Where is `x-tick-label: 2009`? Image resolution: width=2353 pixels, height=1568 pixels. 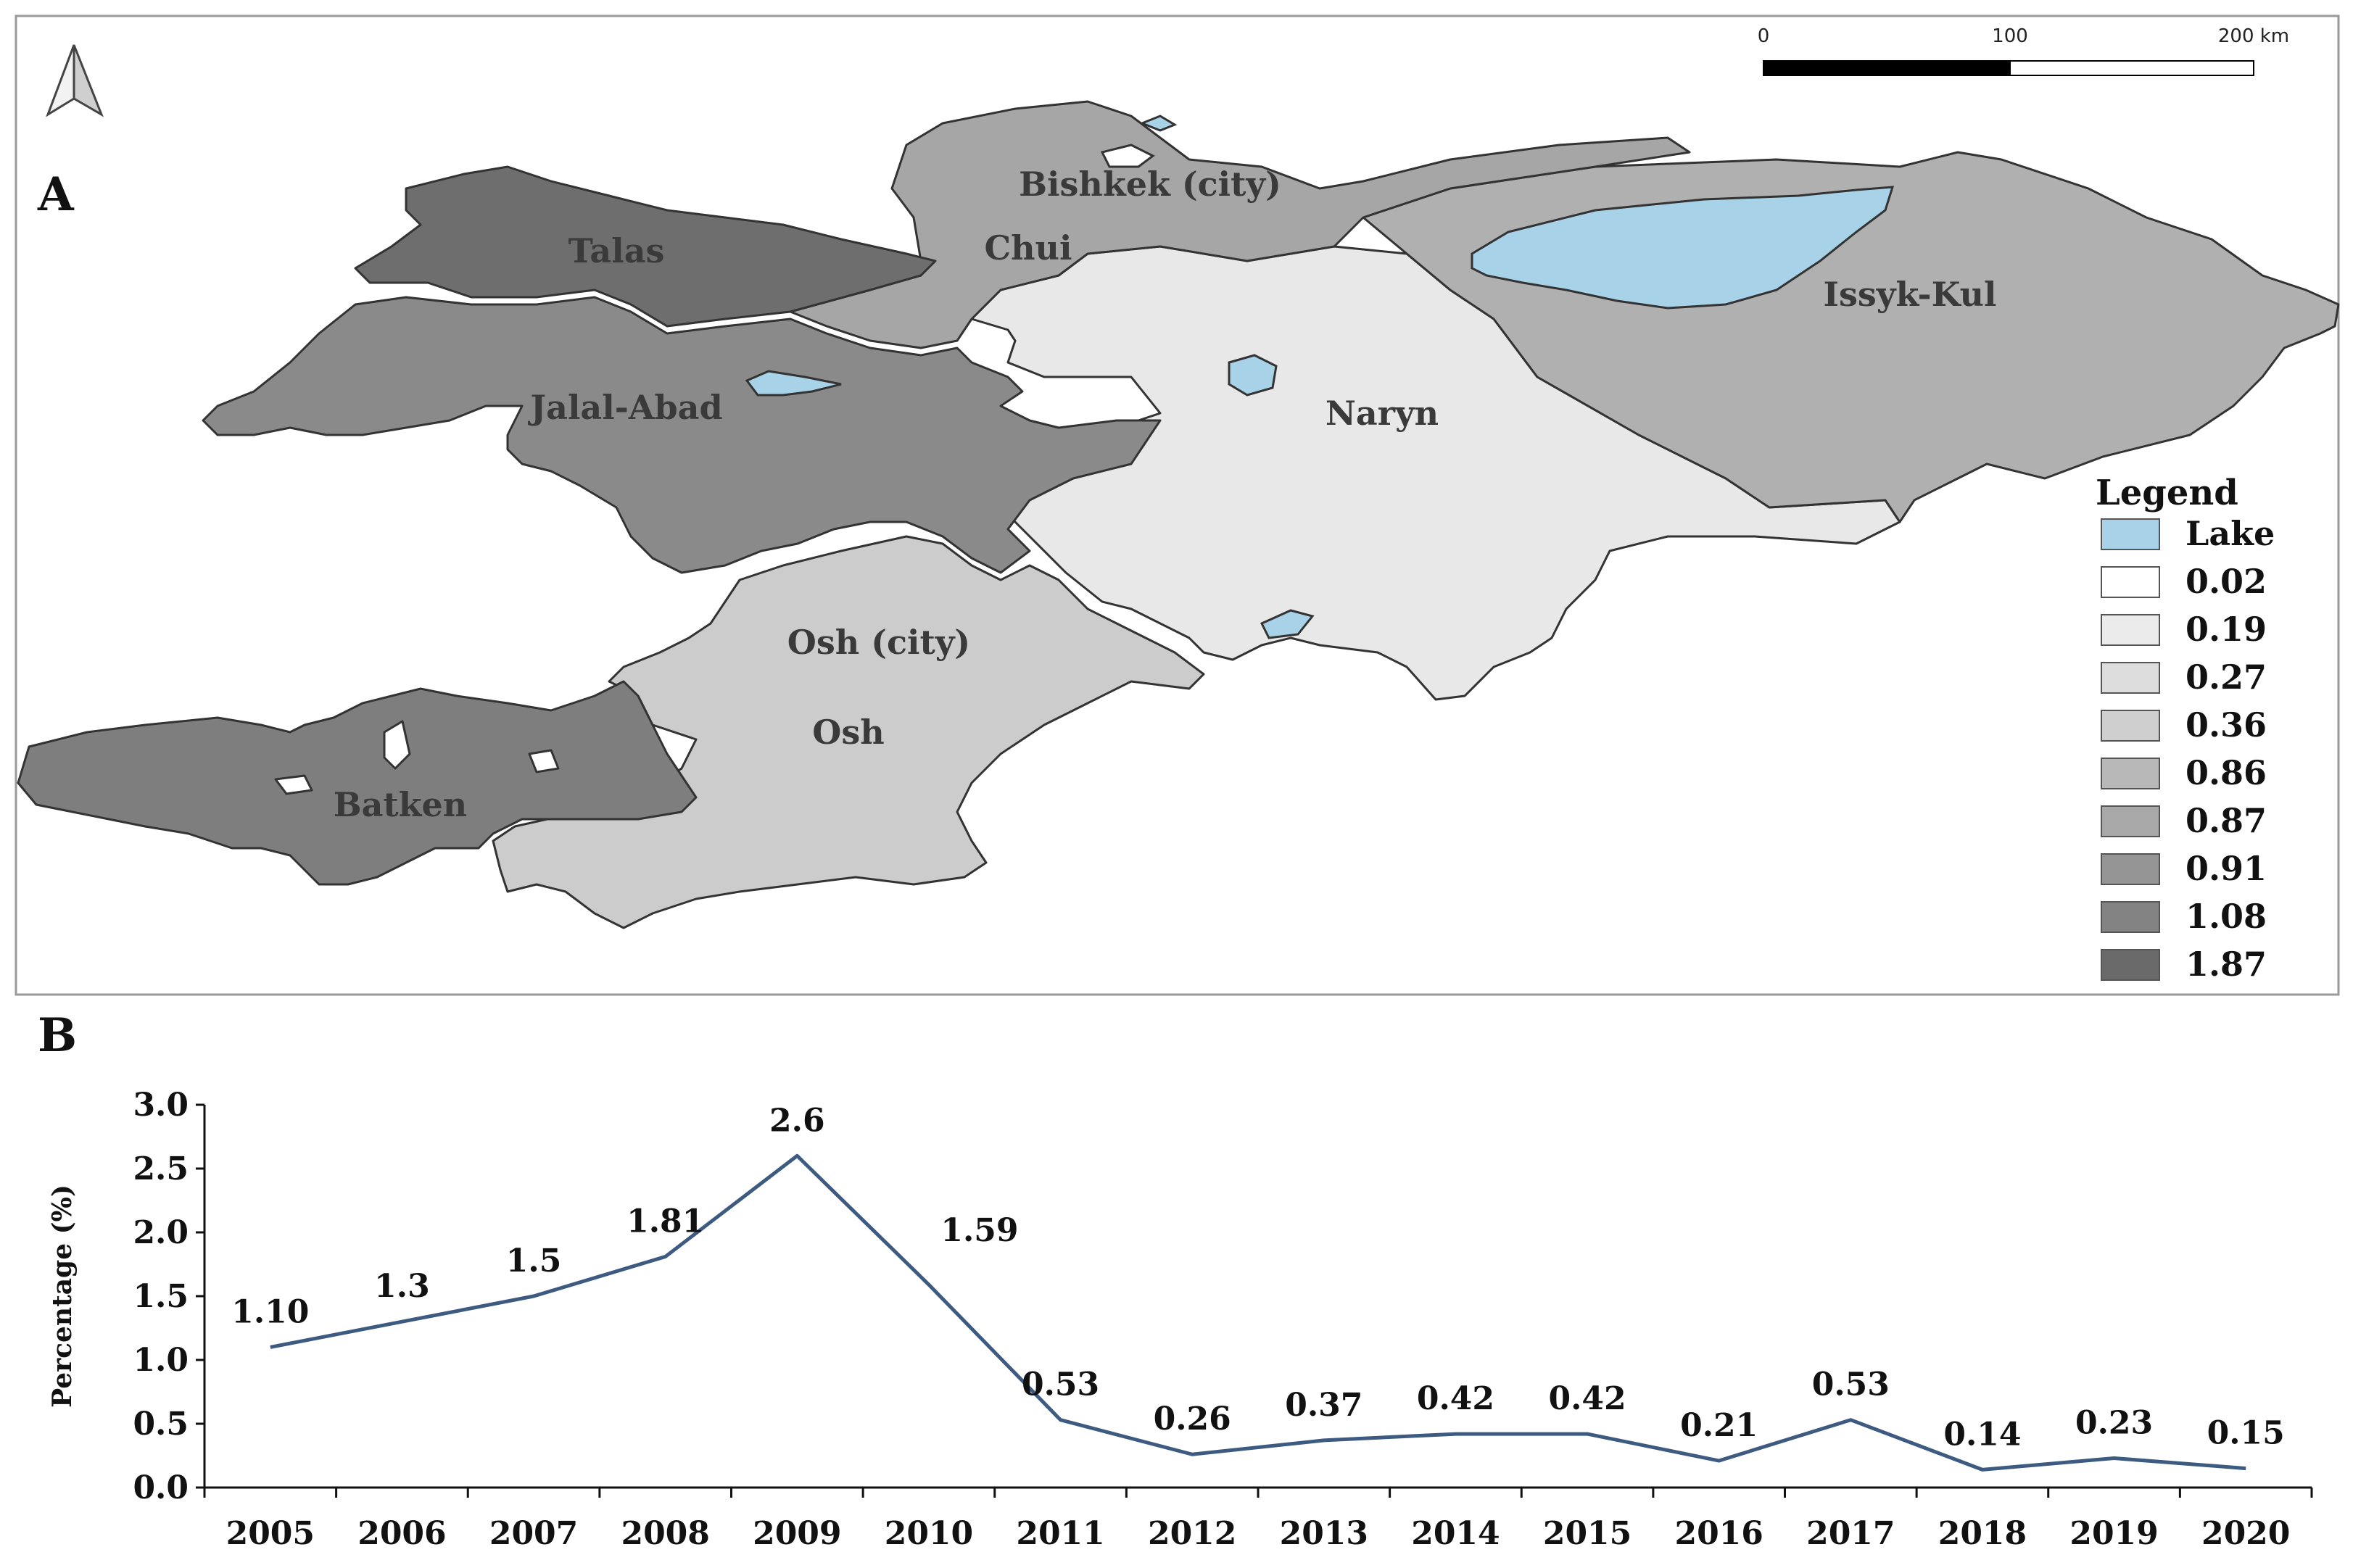 x-tick-label: 2009 is located at coordinates (797, 1534).